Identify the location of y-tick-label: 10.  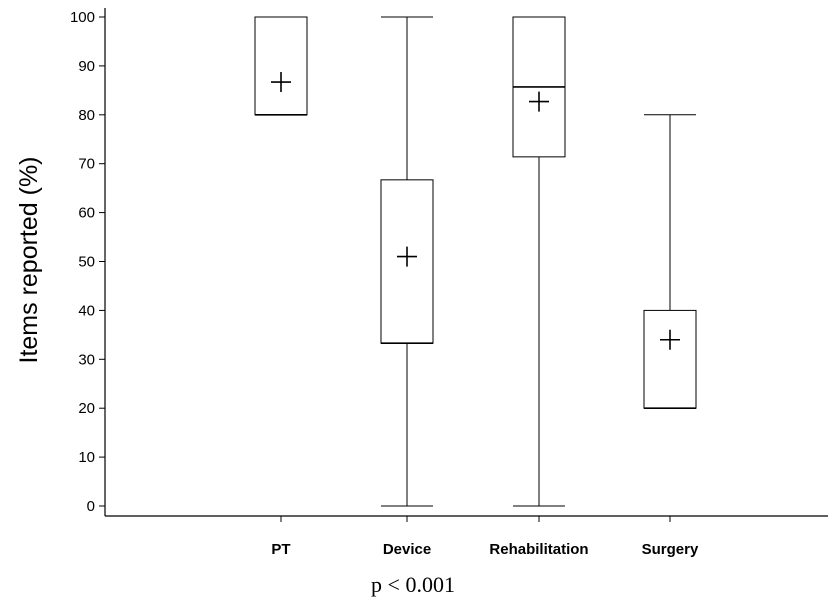
(86, 457).